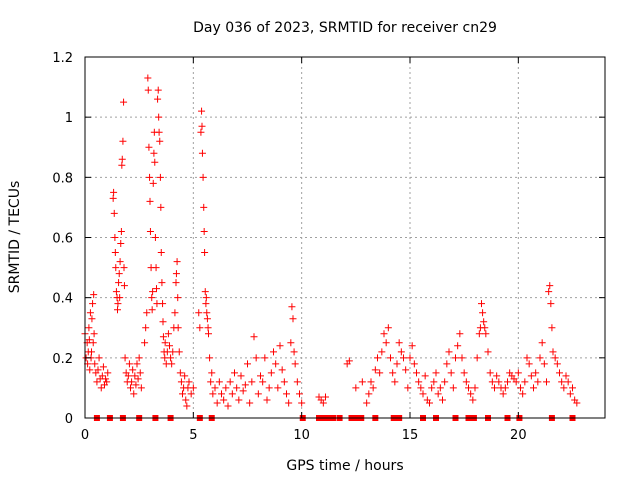 The width and height of the screenshot is (640, 480). I want to click on y-tick-label: 1, so click(69, 118).